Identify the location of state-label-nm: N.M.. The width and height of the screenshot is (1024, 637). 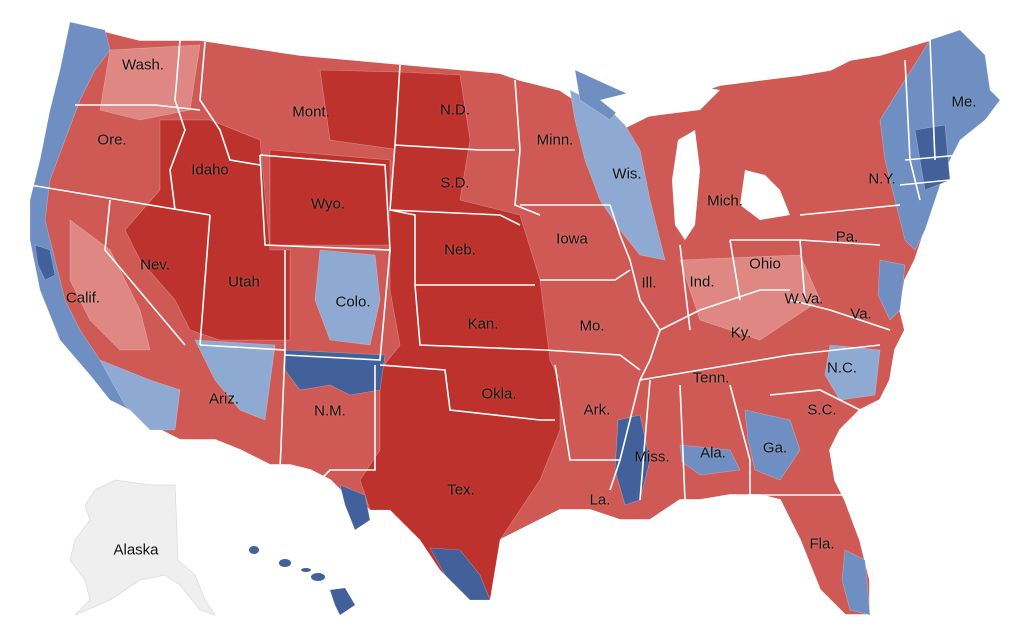
(330, 411).